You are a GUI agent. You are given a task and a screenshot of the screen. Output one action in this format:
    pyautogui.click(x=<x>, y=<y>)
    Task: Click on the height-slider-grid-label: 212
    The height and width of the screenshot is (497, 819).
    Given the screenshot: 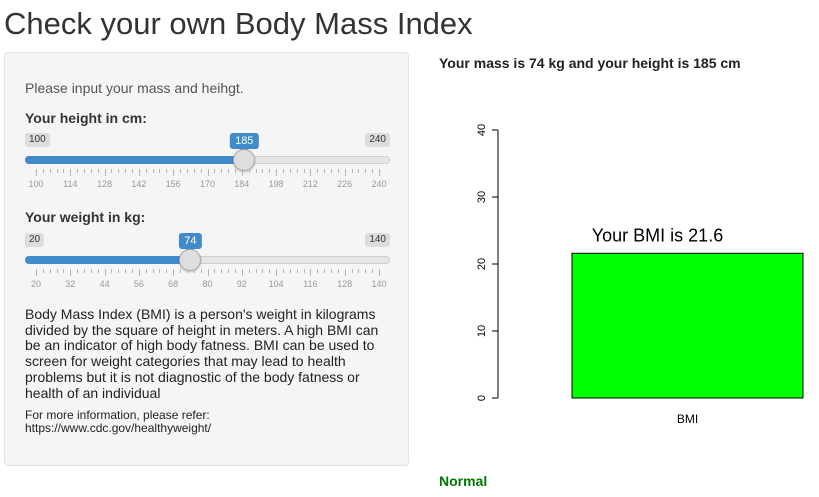 What is the action you would take?
    pyautogui.click(x=310, y=184)
    